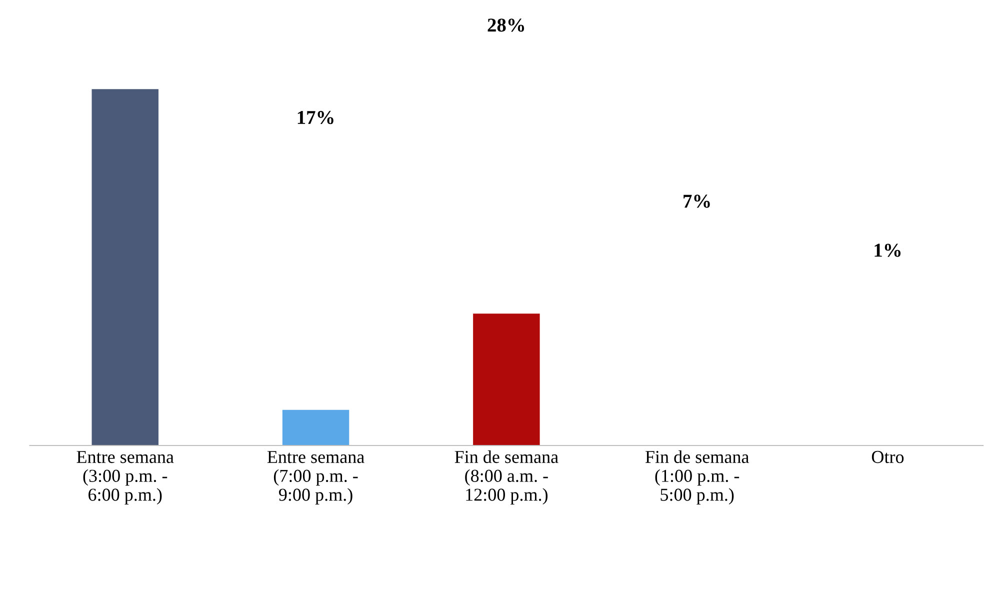  What do you see at coordinates (888, 457) in the screenshot?
I see `x-tick-label: Otro` at bounding box center [888, 457].